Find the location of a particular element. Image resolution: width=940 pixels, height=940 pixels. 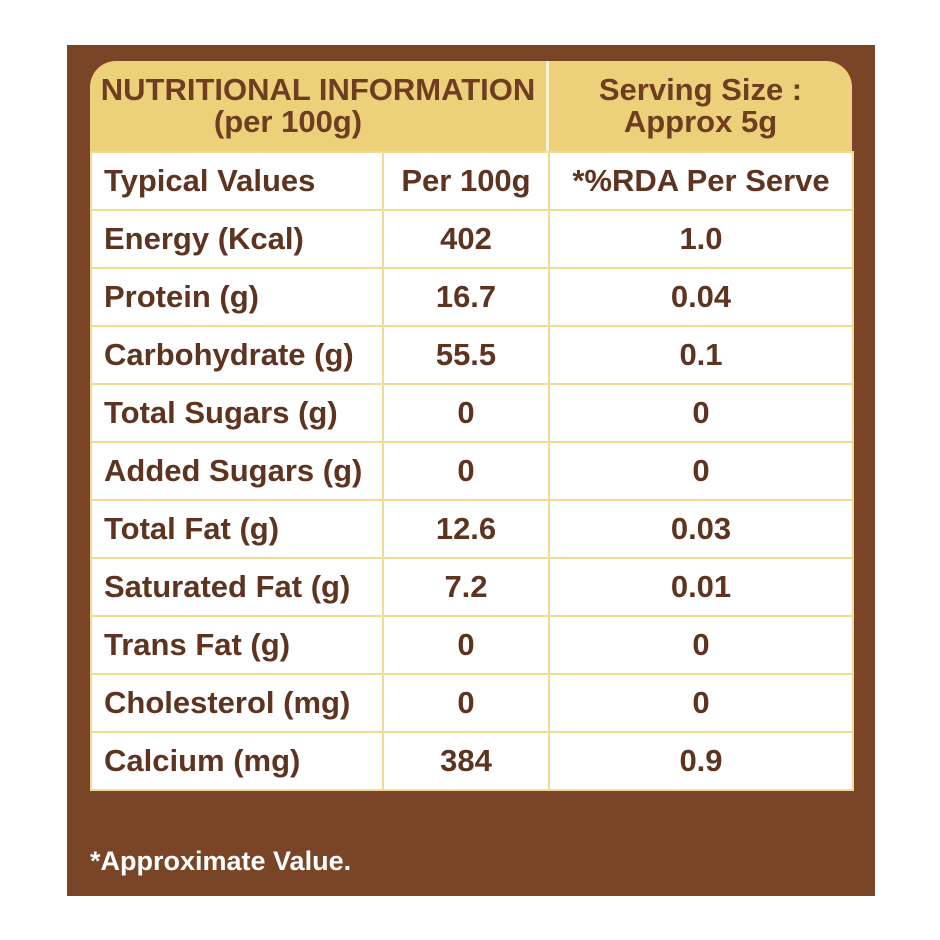

per-100g-value: 55.5 is located at coordinates (466, 355).